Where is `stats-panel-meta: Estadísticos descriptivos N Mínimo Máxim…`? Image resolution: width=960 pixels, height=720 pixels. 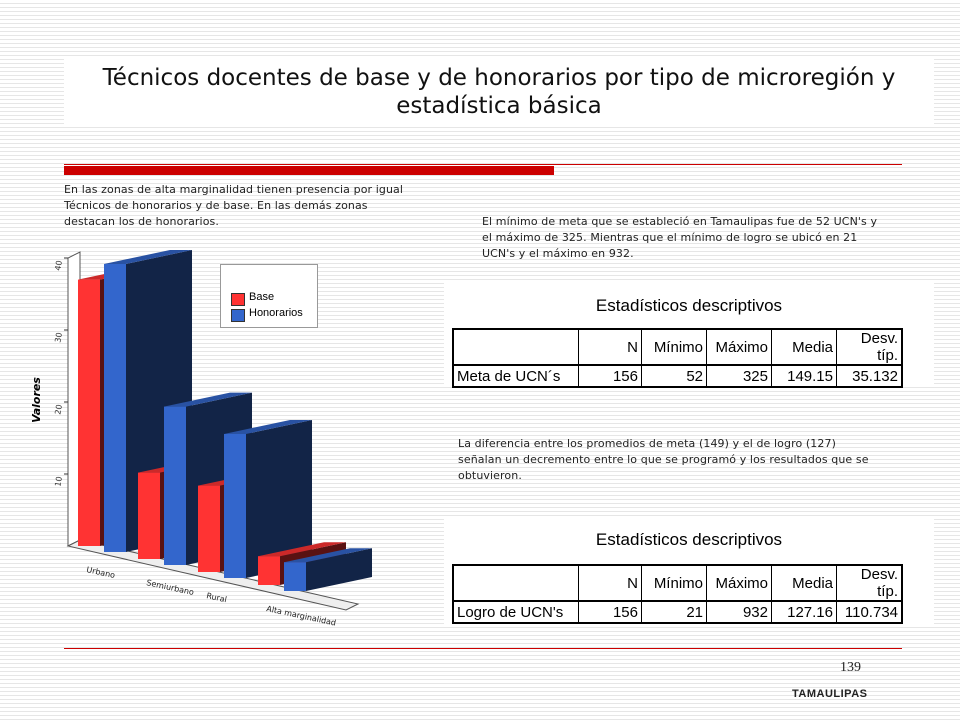
stats-panel-meta: Estadísticos descriptivos N Mínimo Máxim… is located at coordinates (689, 335).